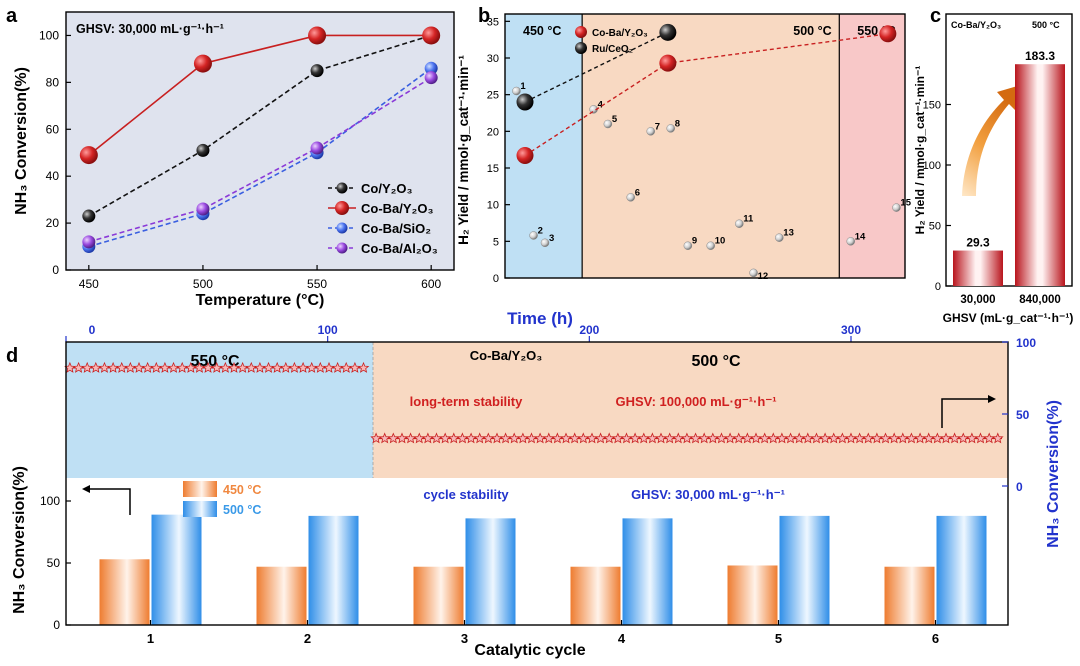 The width and height of the screenshot is (1080, 666). I want to click on x-axis-label-c: GHSV (mL·g_cat⁻¹·h⁻¹), so click(1008, 318).